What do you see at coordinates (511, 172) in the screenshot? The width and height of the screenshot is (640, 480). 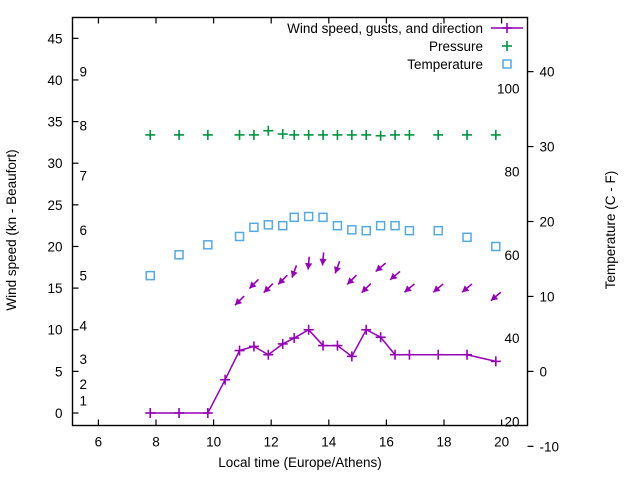 I see `y2-fahrenheit-label: 80` at bounding box center [511, 172].